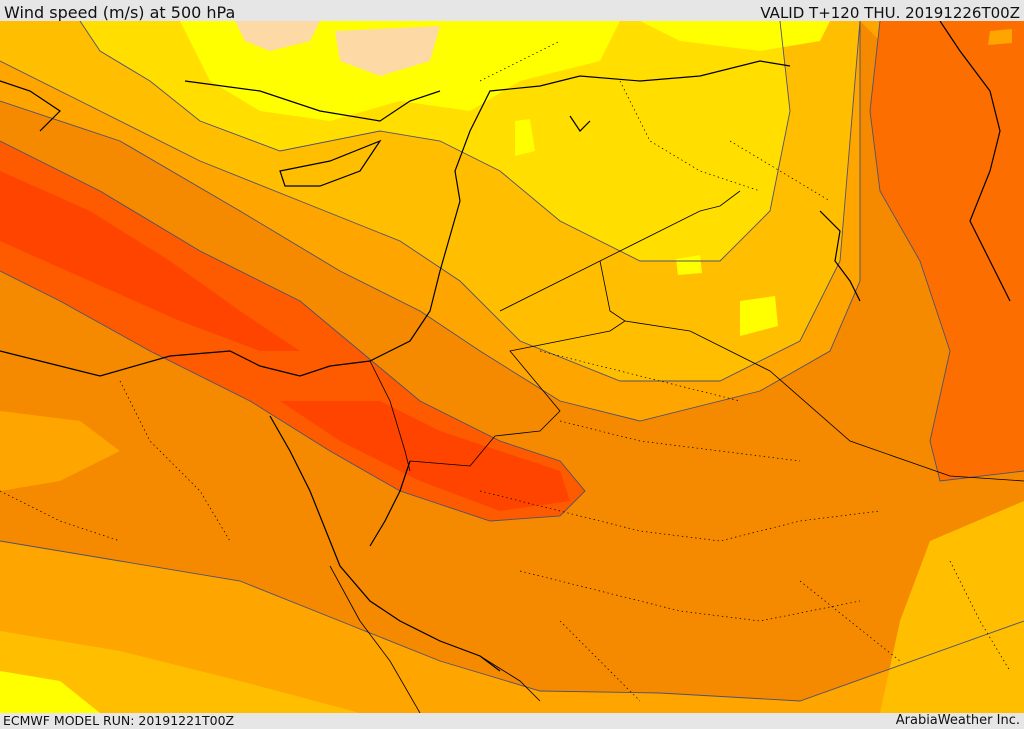 The width and height of the screenshot is (1024, 729). What do you see at coordinates (957, 720) in the screenshot?
I see `credit: ArabiaWeather Inc.` at bounding box center [957, 720].